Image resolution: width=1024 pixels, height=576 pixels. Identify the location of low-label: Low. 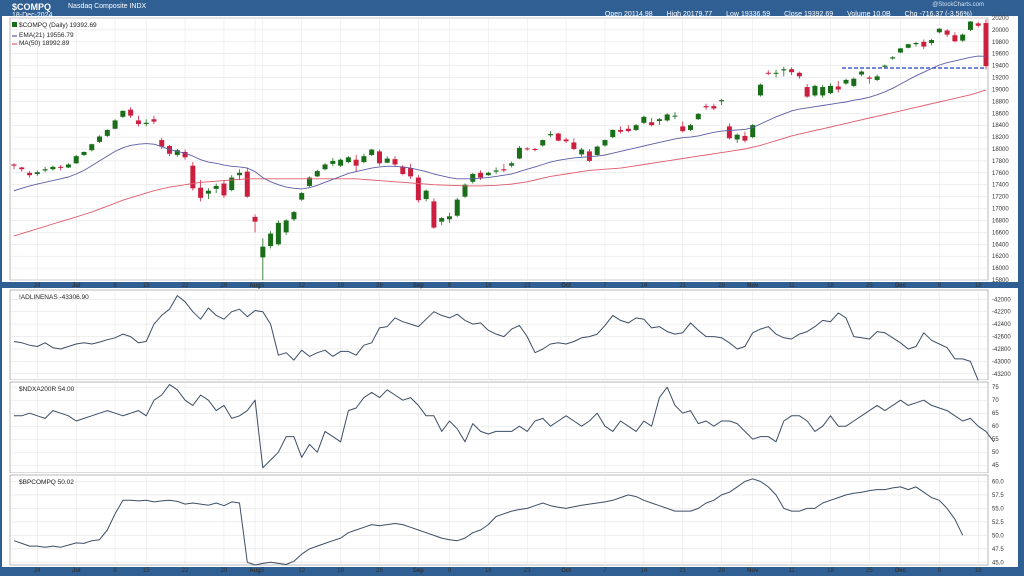
(732, 14).